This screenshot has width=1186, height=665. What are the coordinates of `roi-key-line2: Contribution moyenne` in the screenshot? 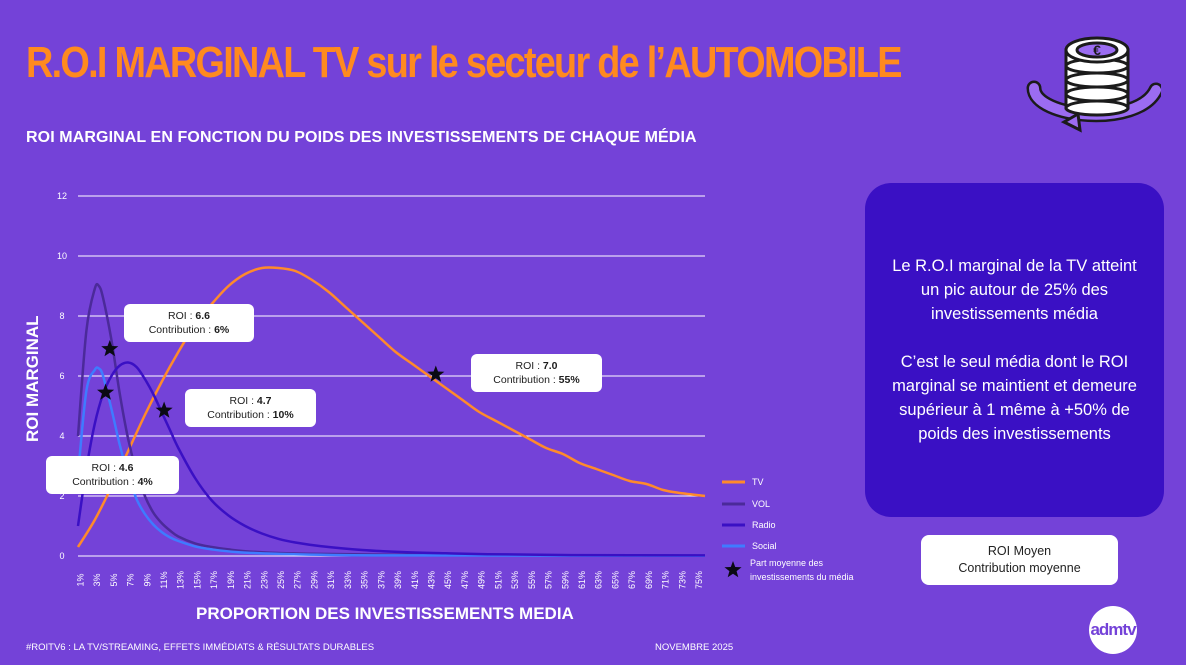 It's located at (1019, 568).